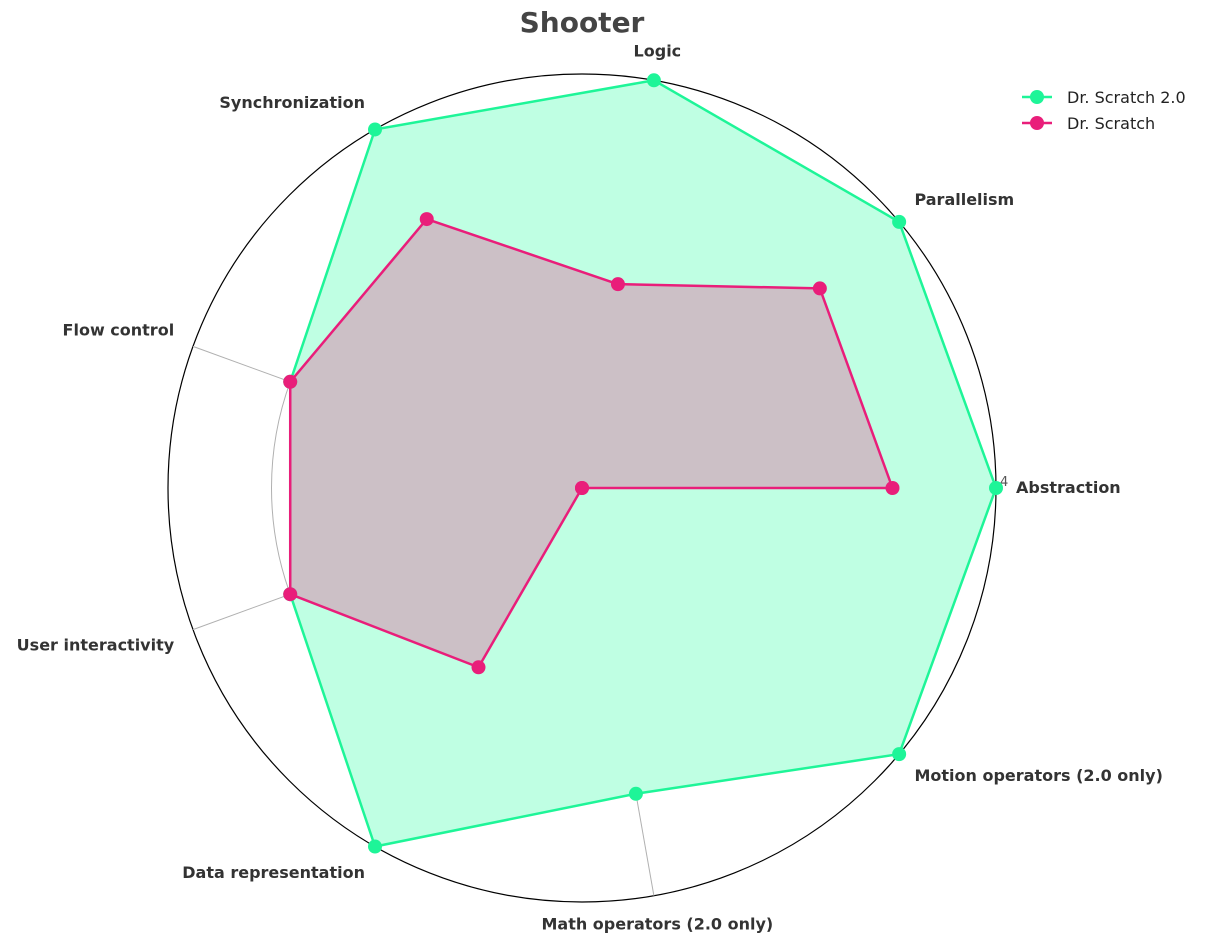  I want to click on legend-label: Dr. Scratch 2.0, so click(1126, 97).